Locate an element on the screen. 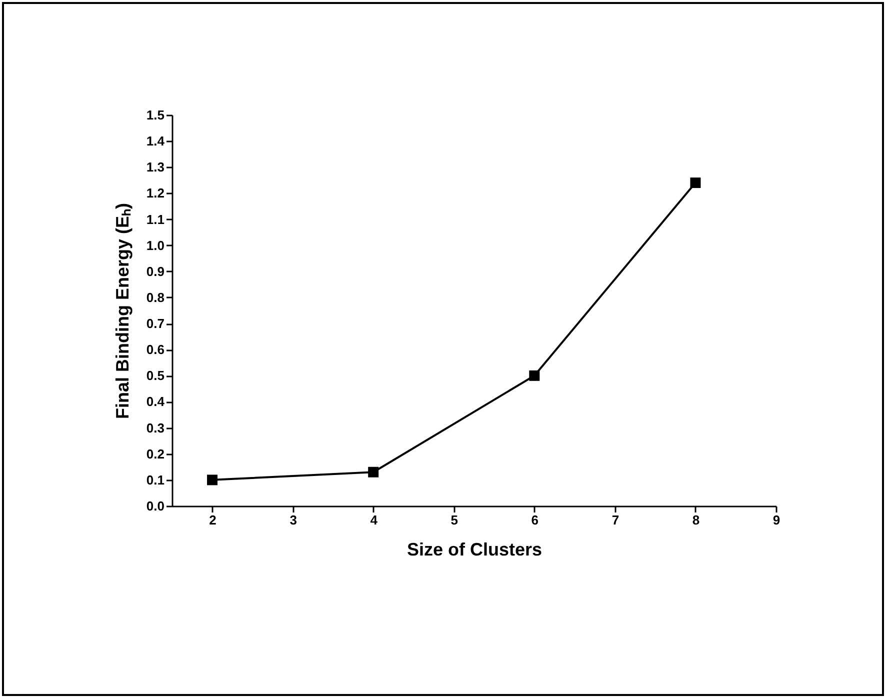 Image resolution: width=886 pixels, height=698 pixels. y-tick-label: 0.1 is located at coordinates (155, 480).